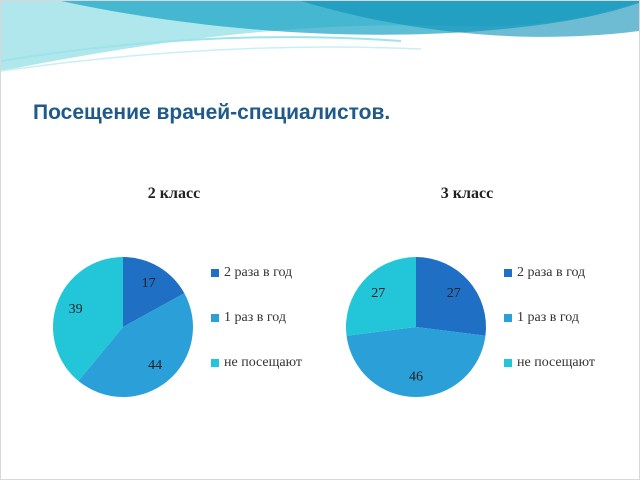  Describe the element at coordinates (155, 365) in the screenshot. I see `data-label: 44` at that location.